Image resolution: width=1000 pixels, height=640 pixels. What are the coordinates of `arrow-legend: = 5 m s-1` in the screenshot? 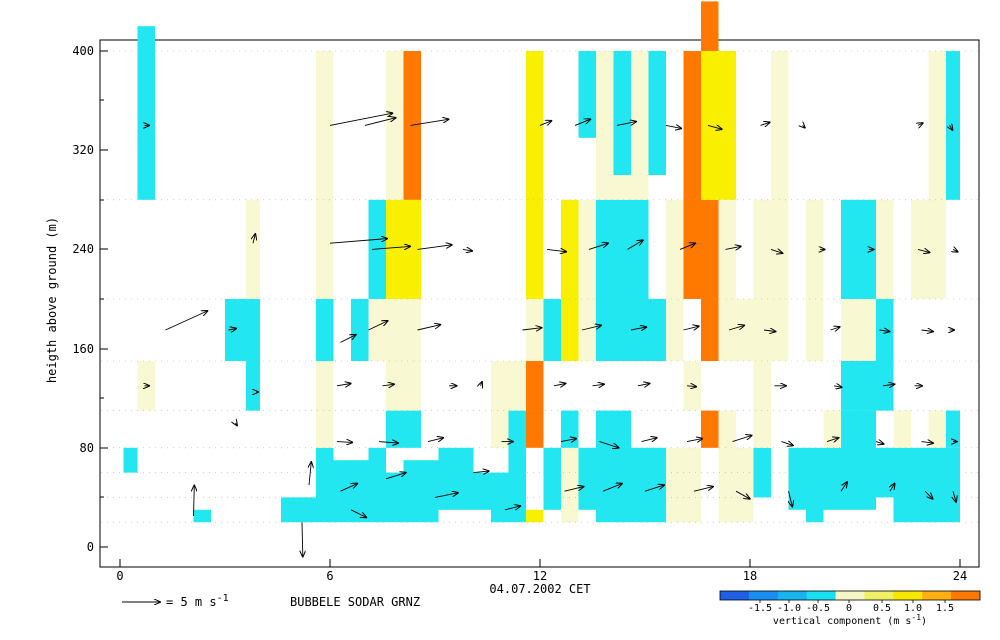 It's located at (175, 601).